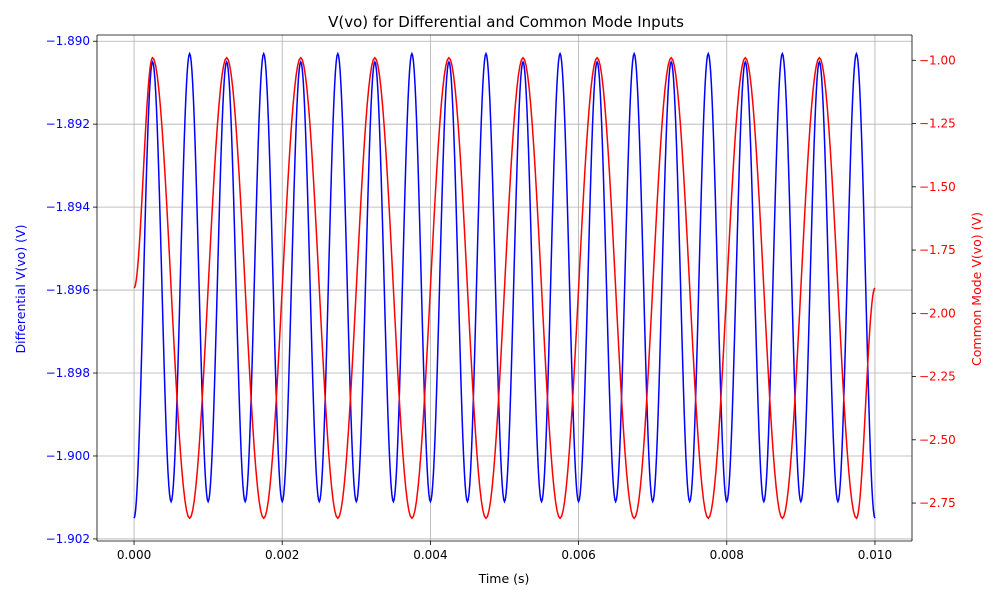  What do you see at coordinates (727, 555) in the screenshot?
I see `x-tick-label: 0.008` at bounding box center [727, 555].